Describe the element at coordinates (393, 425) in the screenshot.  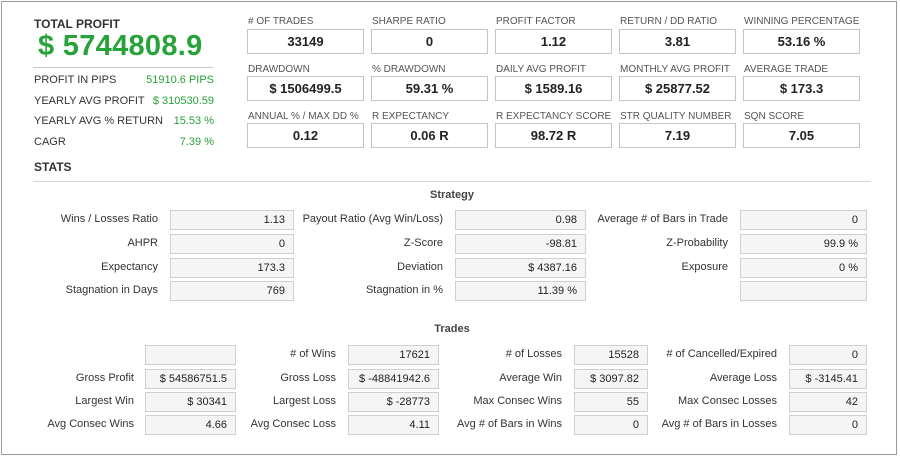
I see `trades-value: 4.11` at that location.